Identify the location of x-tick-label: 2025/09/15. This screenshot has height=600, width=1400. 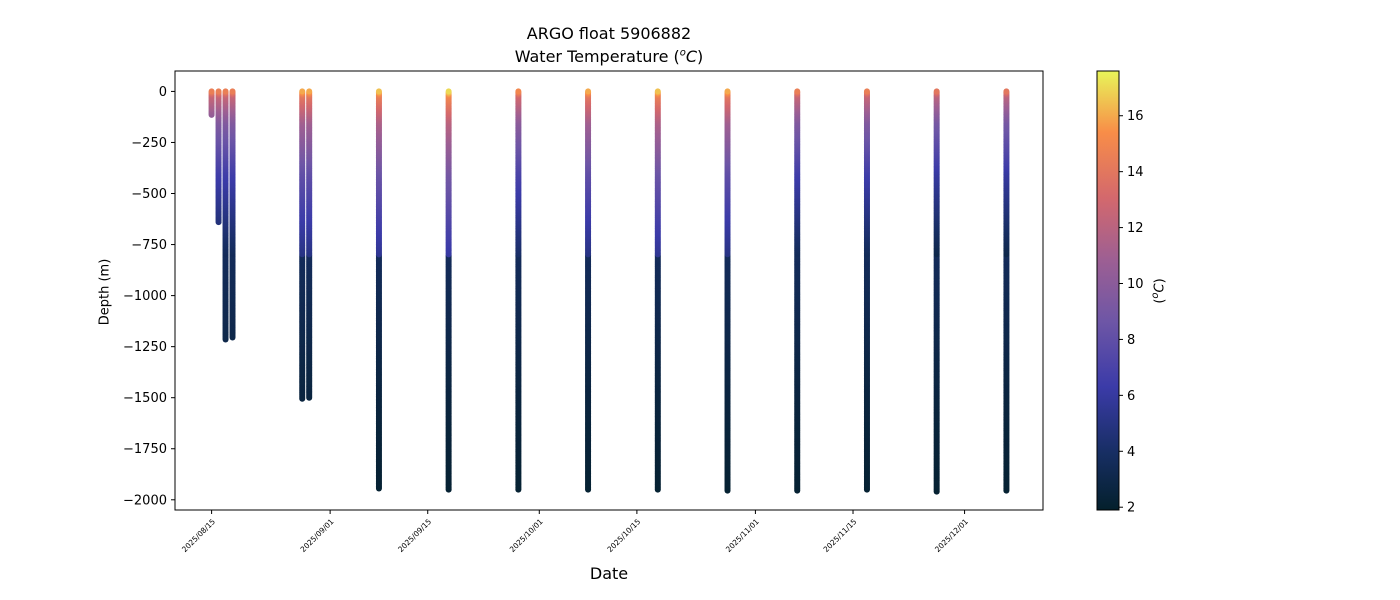
(414, 535).